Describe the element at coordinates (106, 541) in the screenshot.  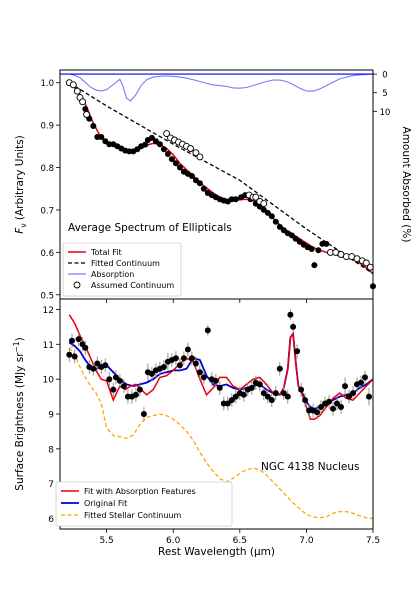
I see `bottom-x-tick-label: 5.5` at that location.